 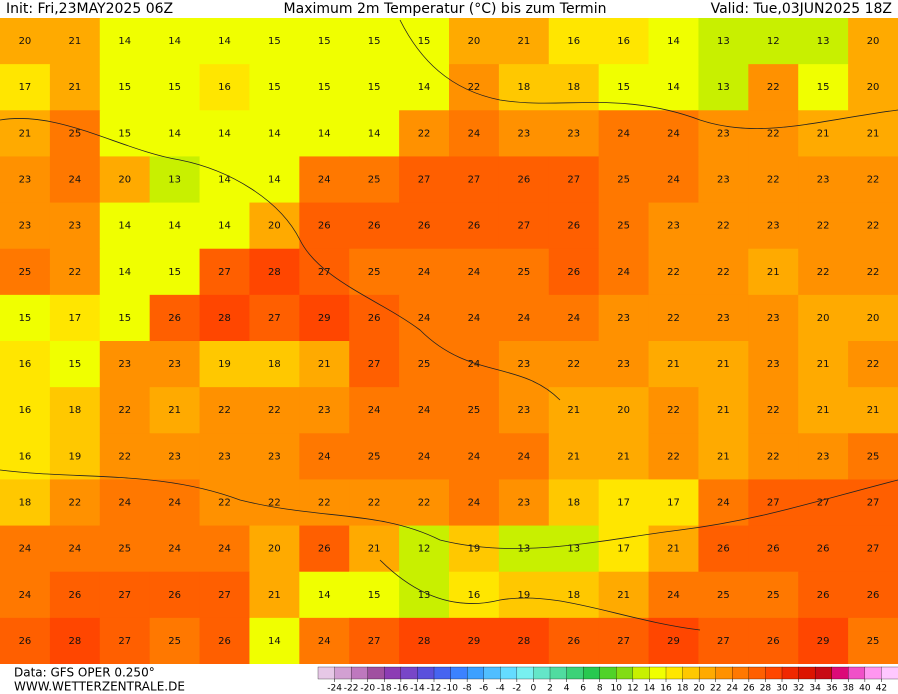 I want to click on temperature-value: 20, so click(x=873, y=41).